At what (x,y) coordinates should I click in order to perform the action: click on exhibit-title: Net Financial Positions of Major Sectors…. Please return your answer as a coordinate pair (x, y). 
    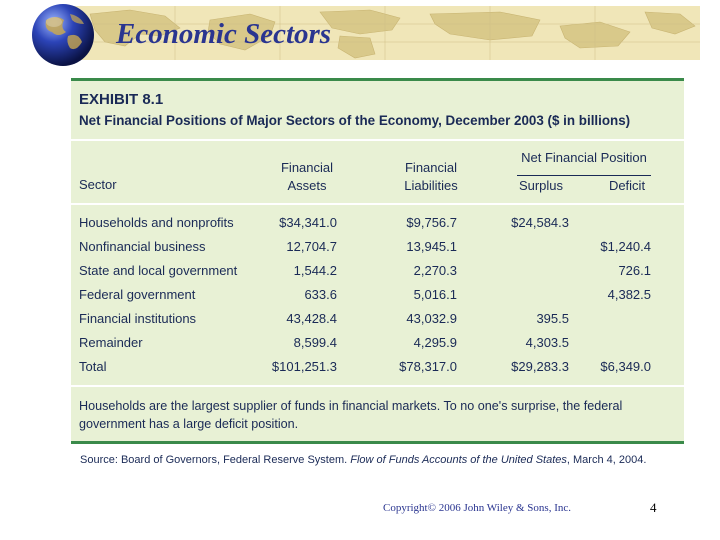
    Looking at the image, I should click on (355, 120).